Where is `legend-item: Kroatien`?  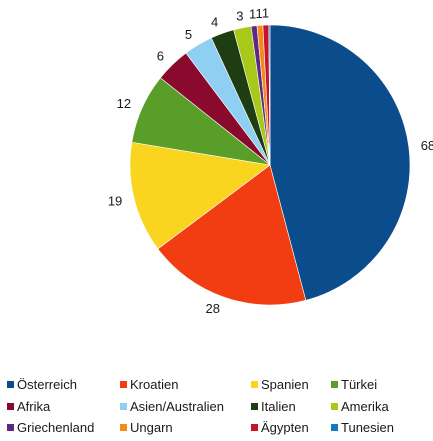 legend-item: Kroatien is located at coordinates (149, 384).